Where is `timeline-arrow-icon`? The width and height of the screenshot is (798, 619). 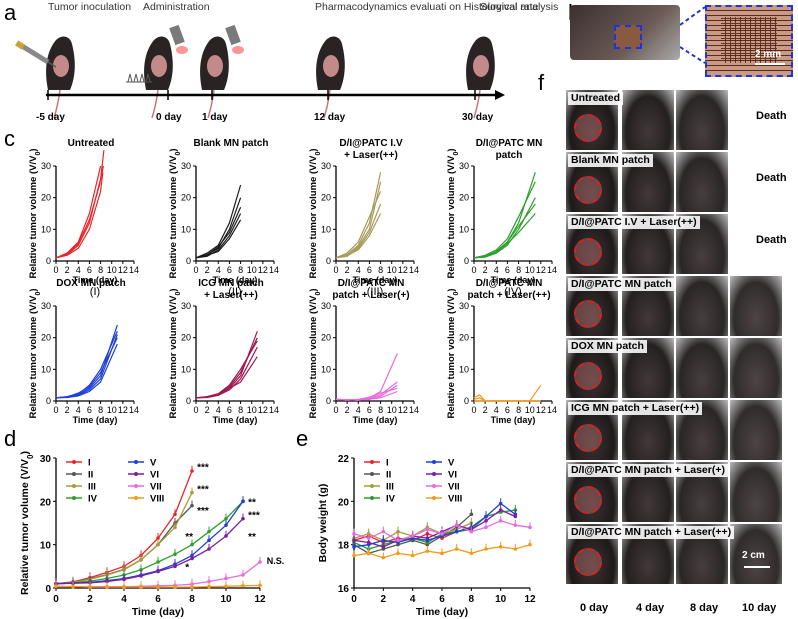 timeline-arrow-icon is located at coordinates (500, 95).